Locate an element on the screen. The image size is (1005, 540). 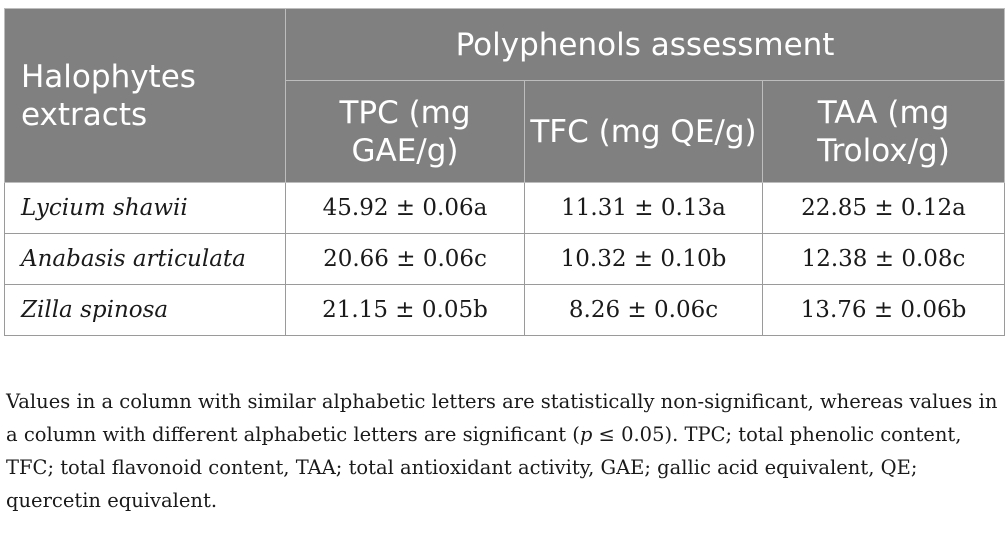
group-header: Polyphenols assessment is located at coordinates (644, 44).